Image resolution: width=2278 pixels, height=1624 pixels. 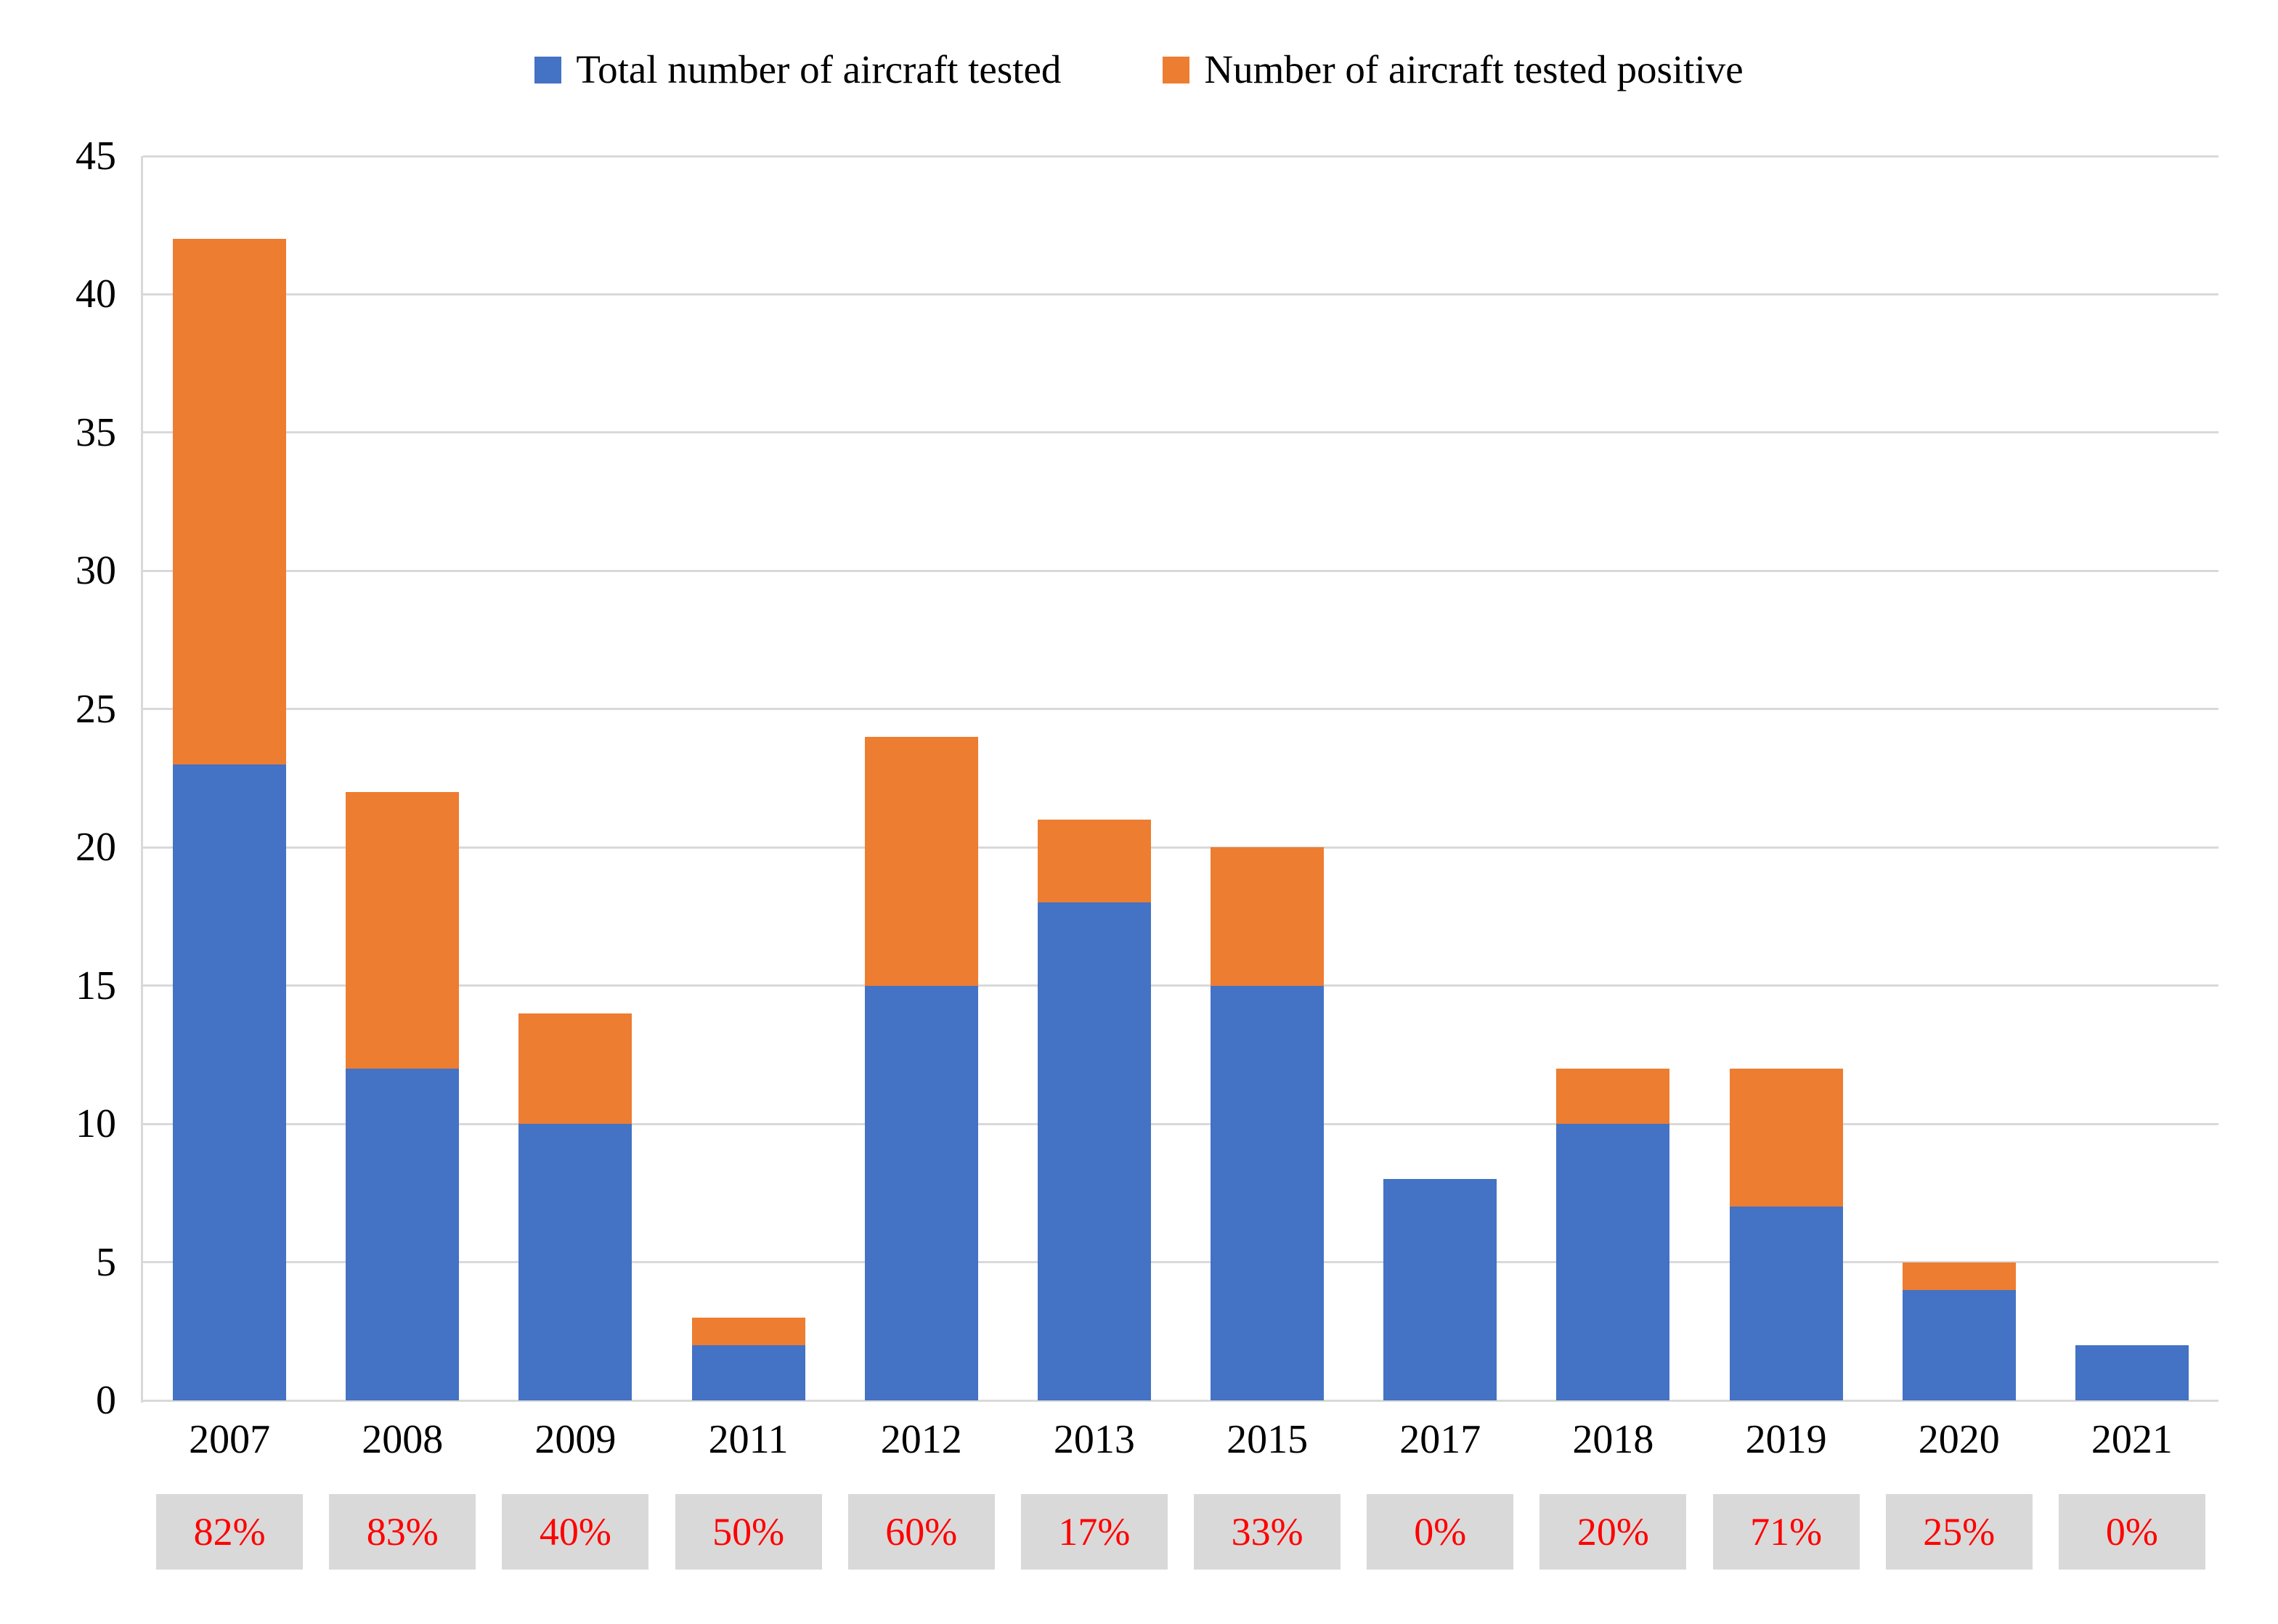 I want to click on x-tick-label-2018: 2018, so click(x=1613, y=1439).